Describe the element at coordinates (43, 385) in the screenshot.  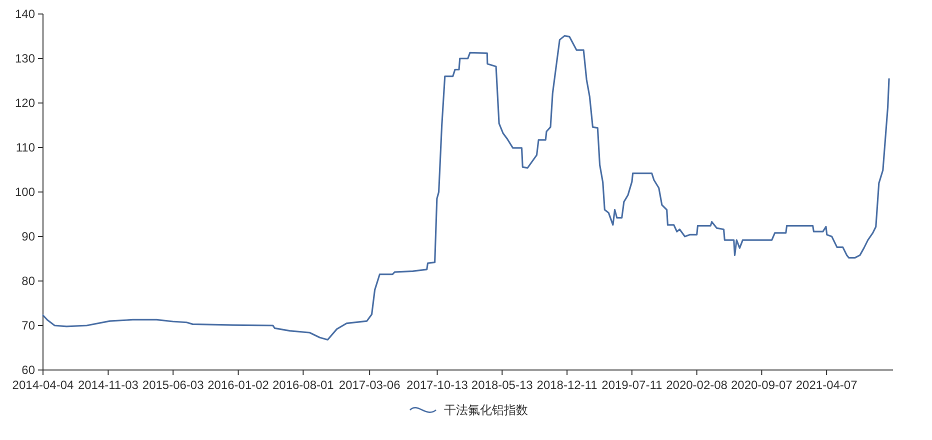
I see `x-tick-label: 2014-04-04` at that location.